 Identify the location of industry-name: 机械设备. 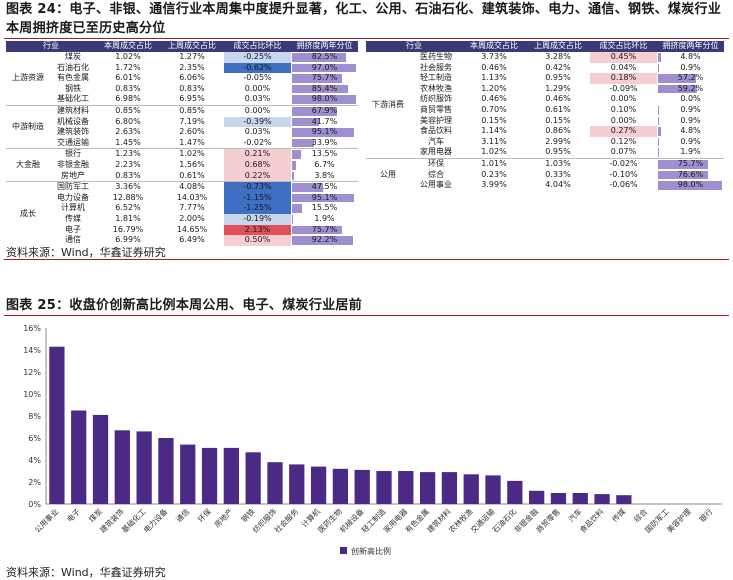
(73, 121).